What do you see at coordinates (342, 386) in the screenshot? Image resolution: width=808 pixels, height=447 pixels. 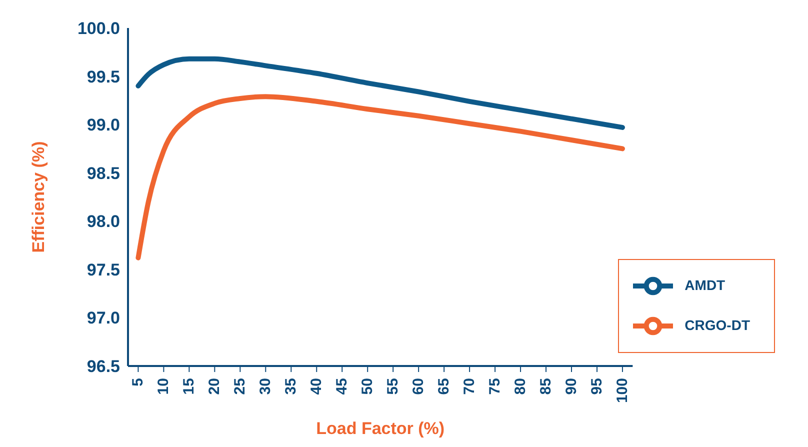 I see `x-tick-label: 45` at bounding box center [342, 386].